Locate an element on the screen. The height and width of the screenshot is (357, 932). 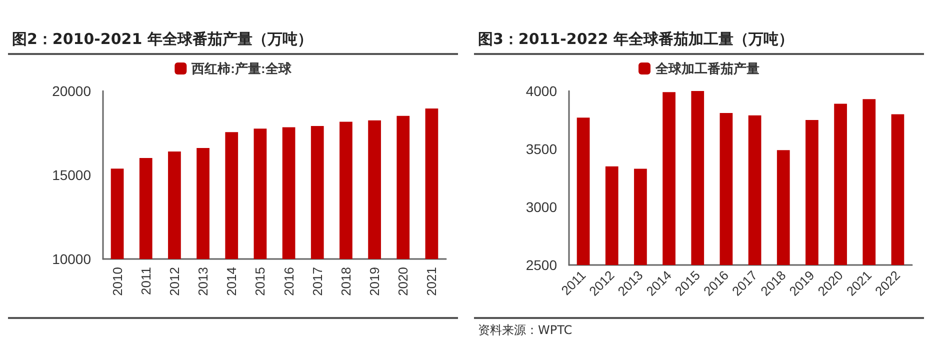
y-tick-label: 3500 is located at coordinates (542, 149).